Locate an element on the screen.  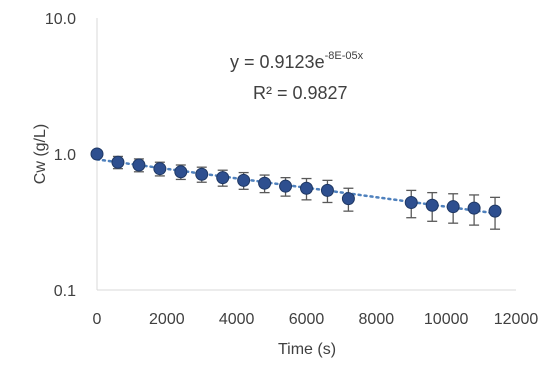
trendline-equation: y = 0.9123e-8E-05x is located at coordinates (297, 61).